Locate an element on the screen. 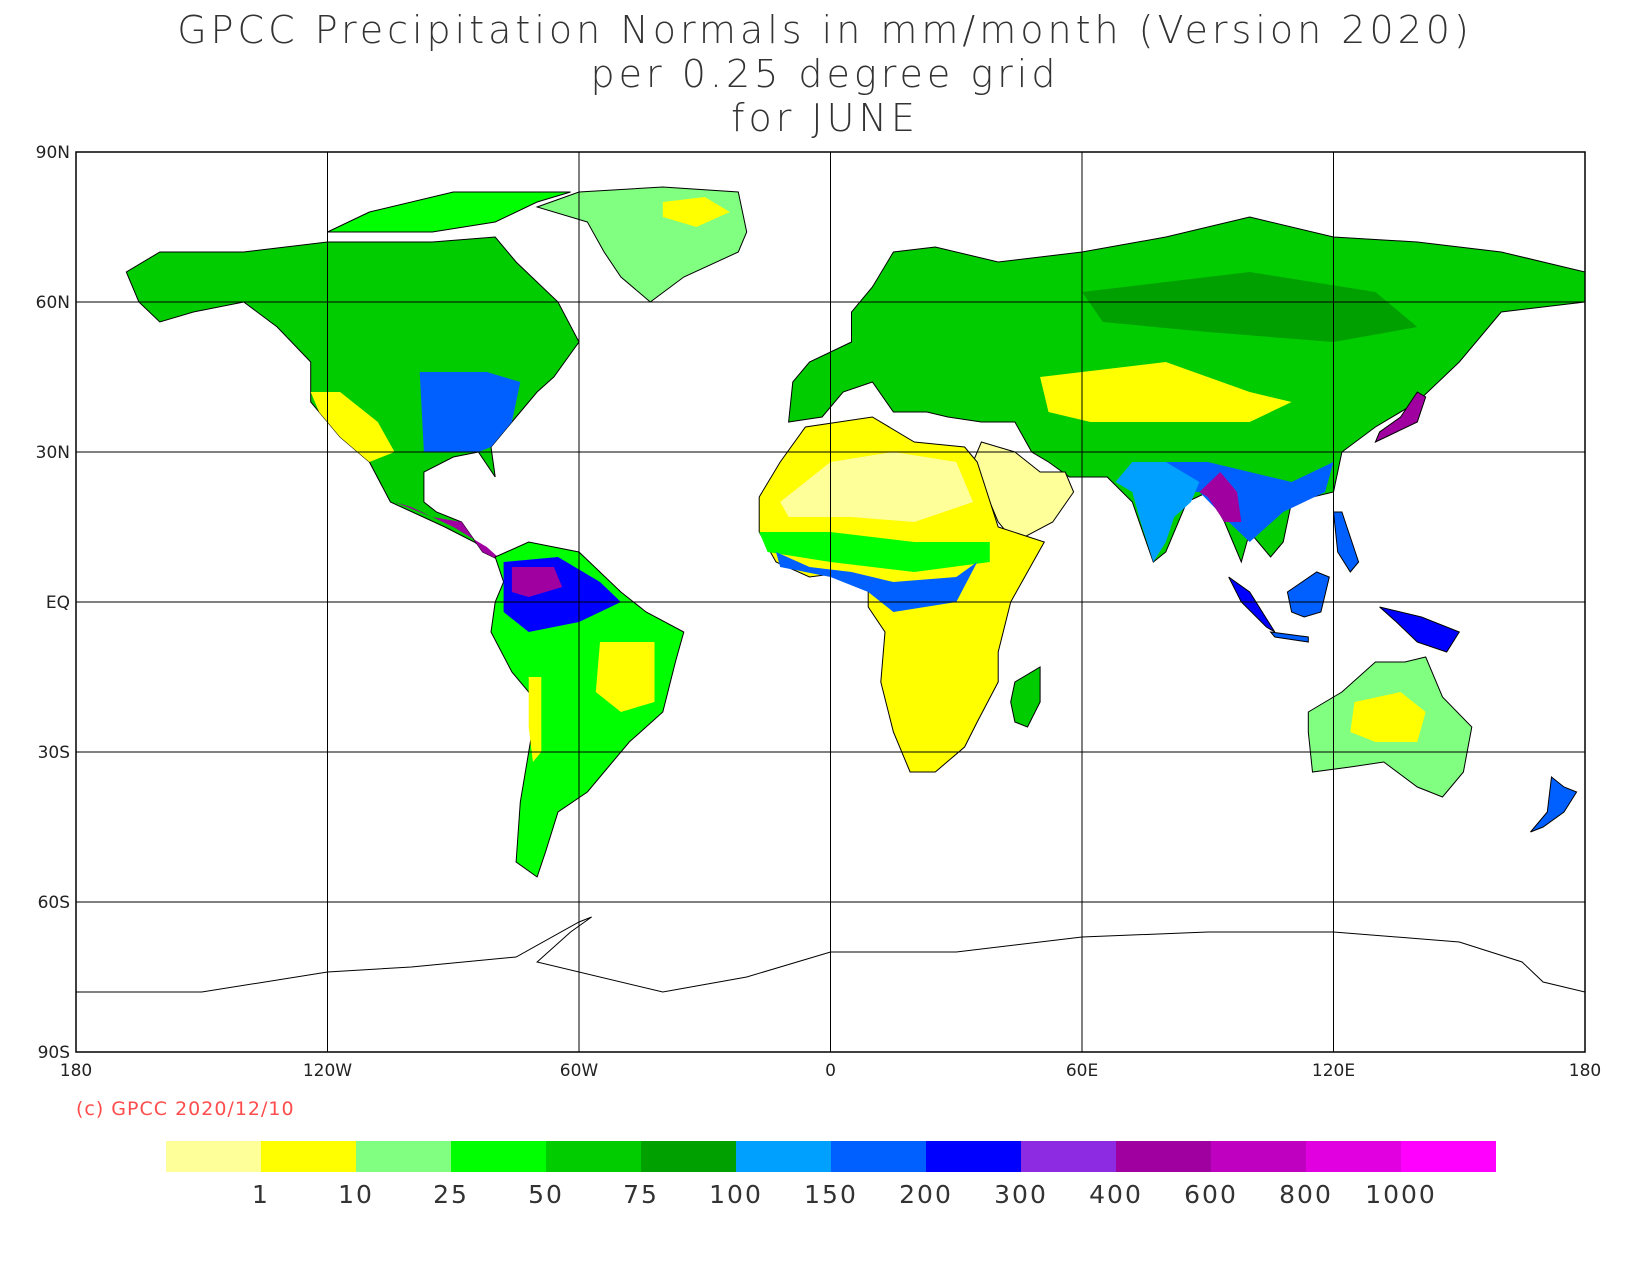  australia-interior-dry is located at coordinates (1388, 717).